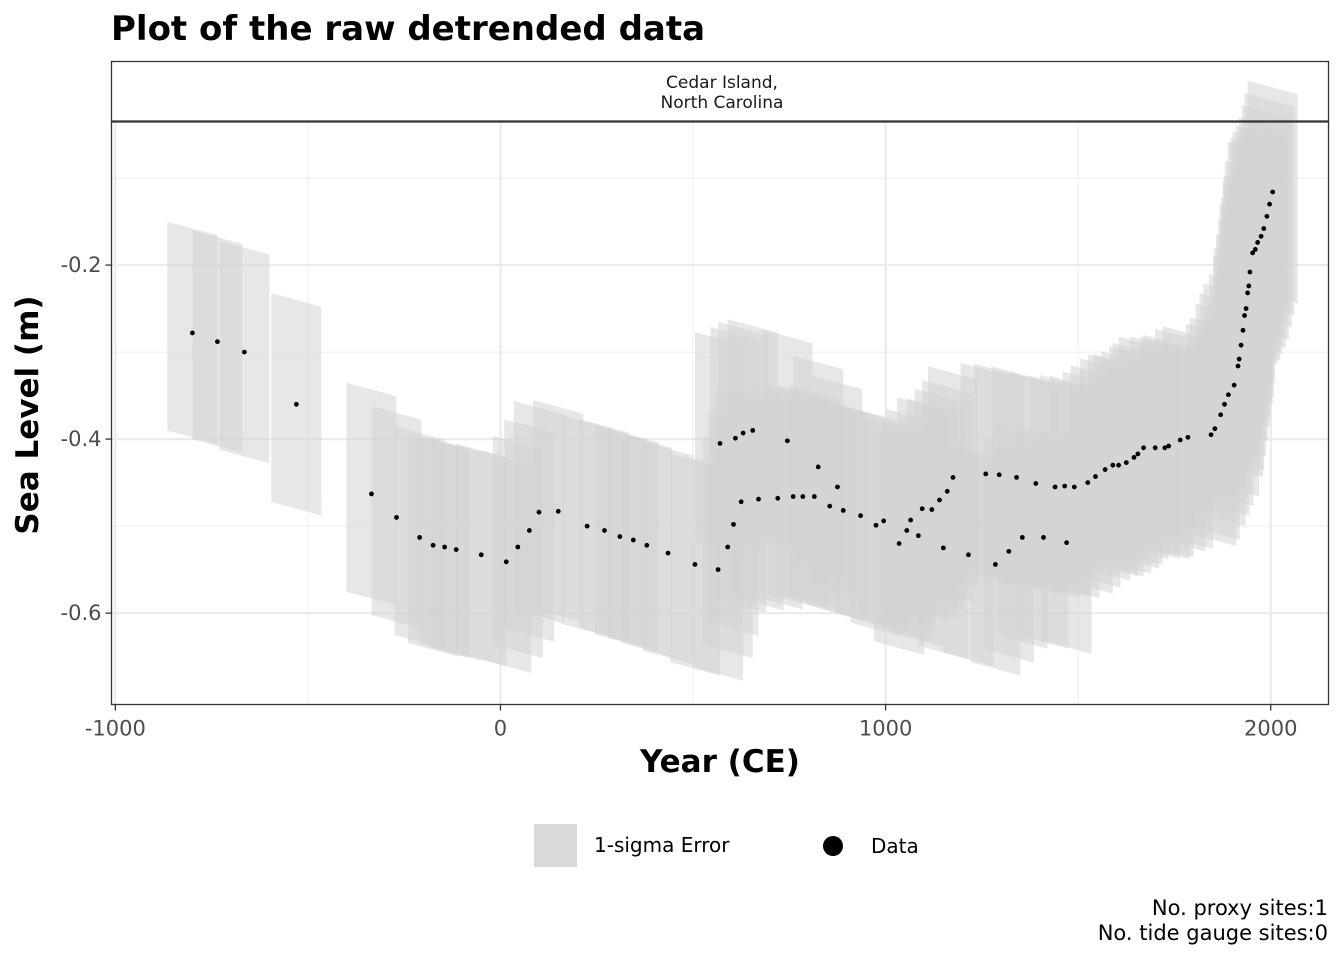  I want to click on facet-strip, so click(720, 91).